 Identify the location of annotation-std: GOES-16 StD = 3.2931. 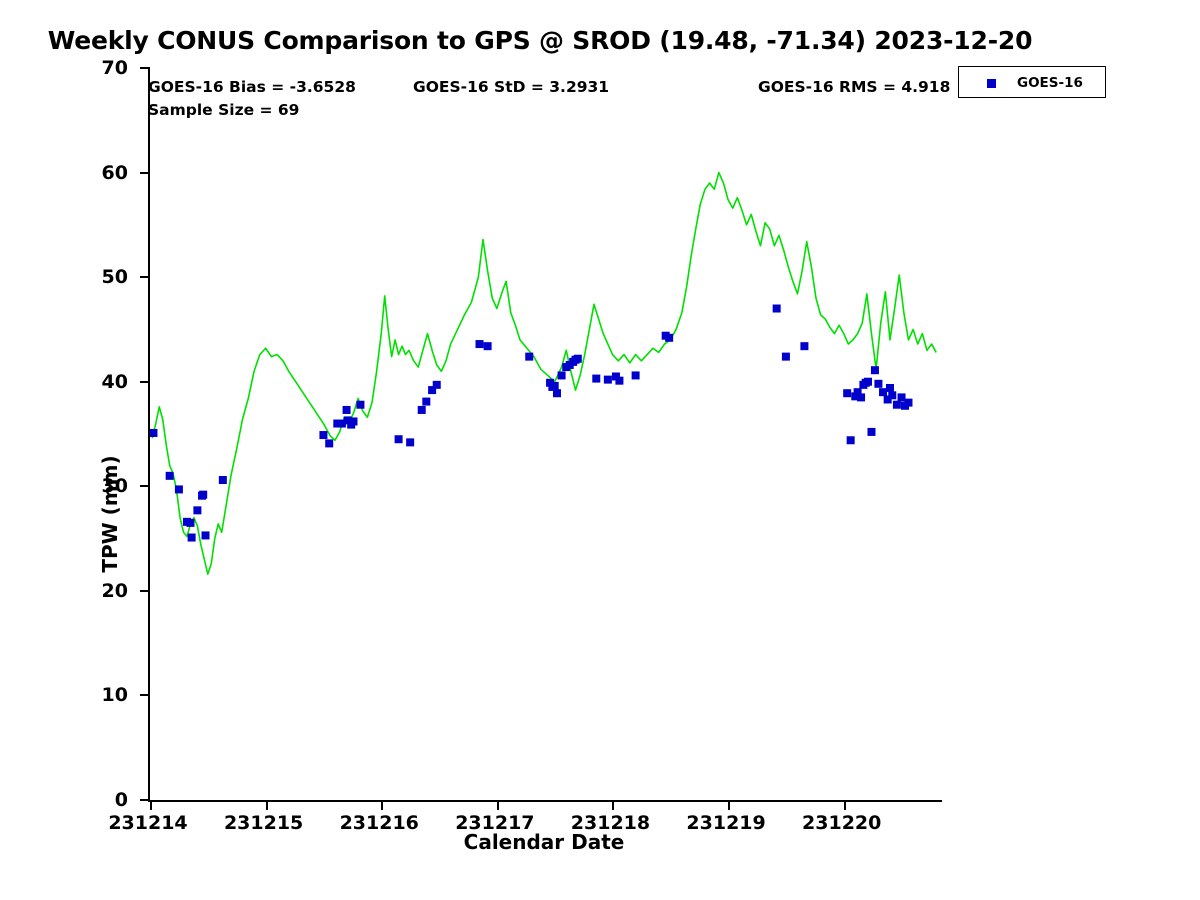
(511, 87).